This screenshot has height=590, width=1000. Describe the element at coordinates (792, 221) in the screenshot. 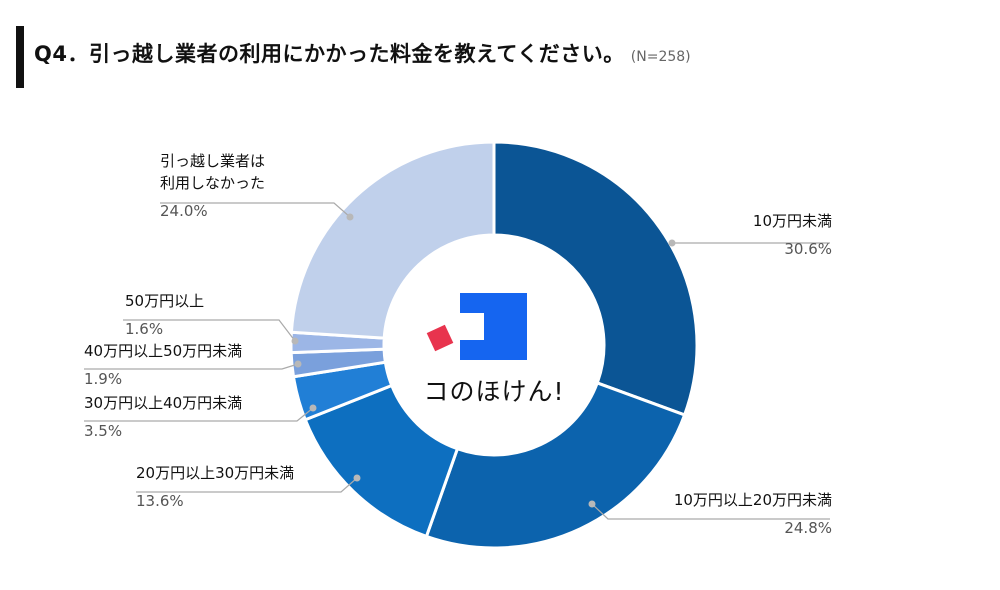

I see `slice-label-1: 10万円未満` at that location.